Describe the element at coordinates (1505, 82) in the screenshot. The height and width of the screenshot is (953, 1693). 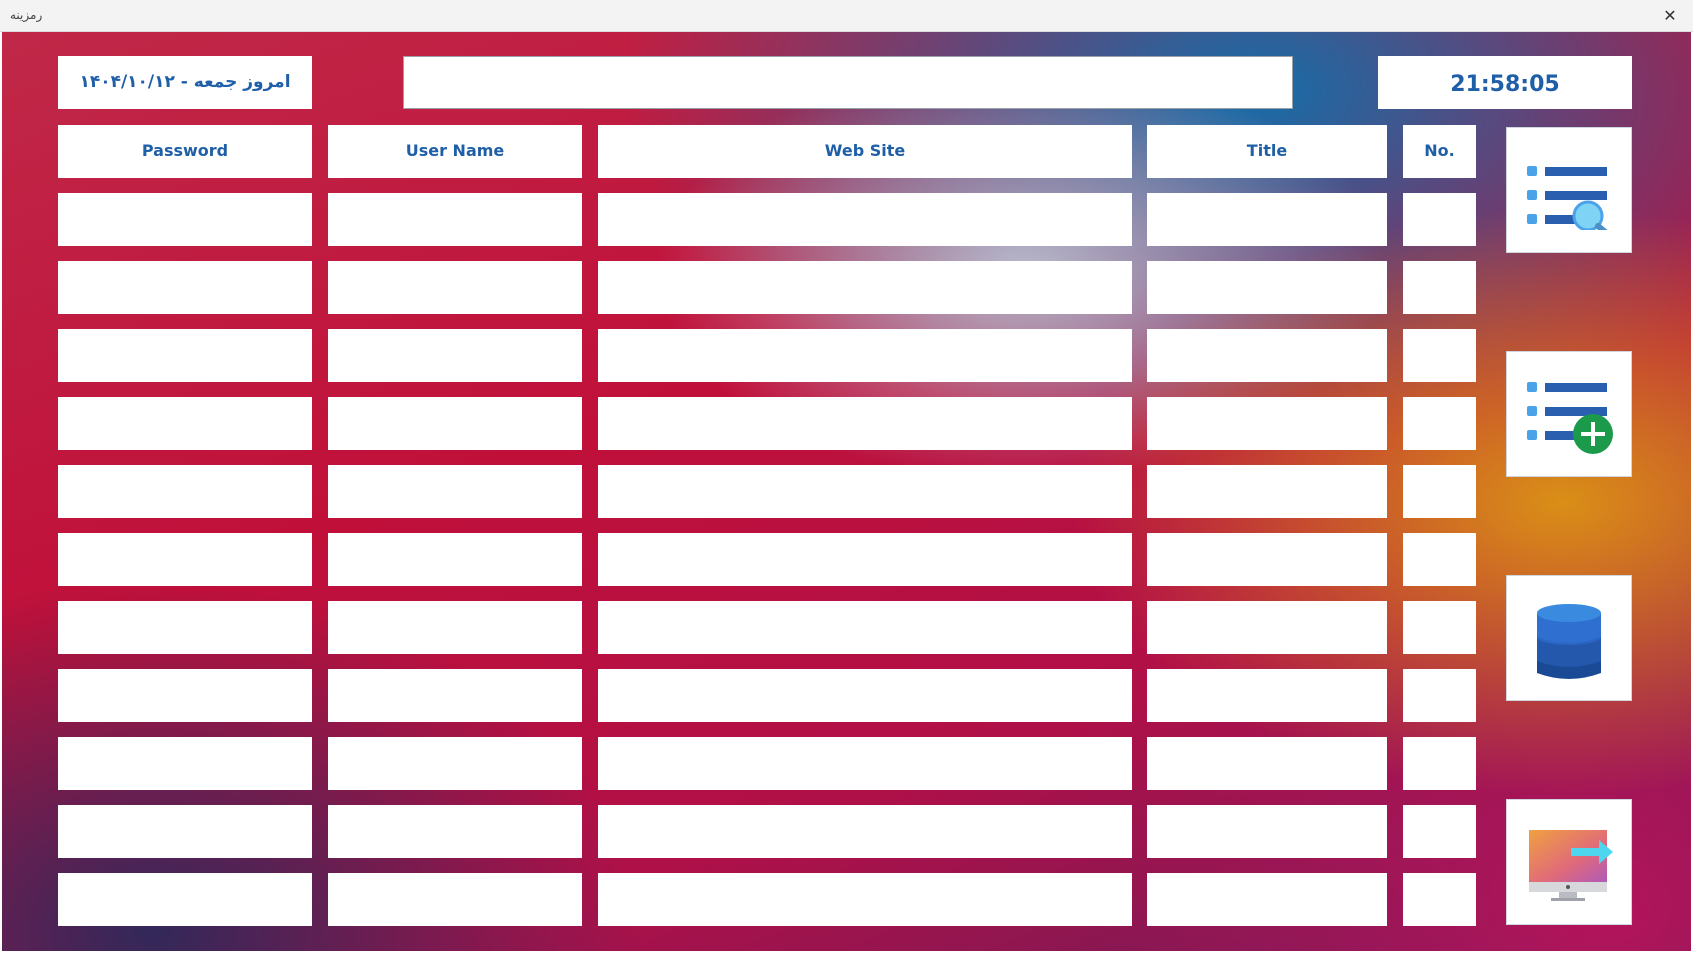
I see `clock-display: 21:58:05` at that location.